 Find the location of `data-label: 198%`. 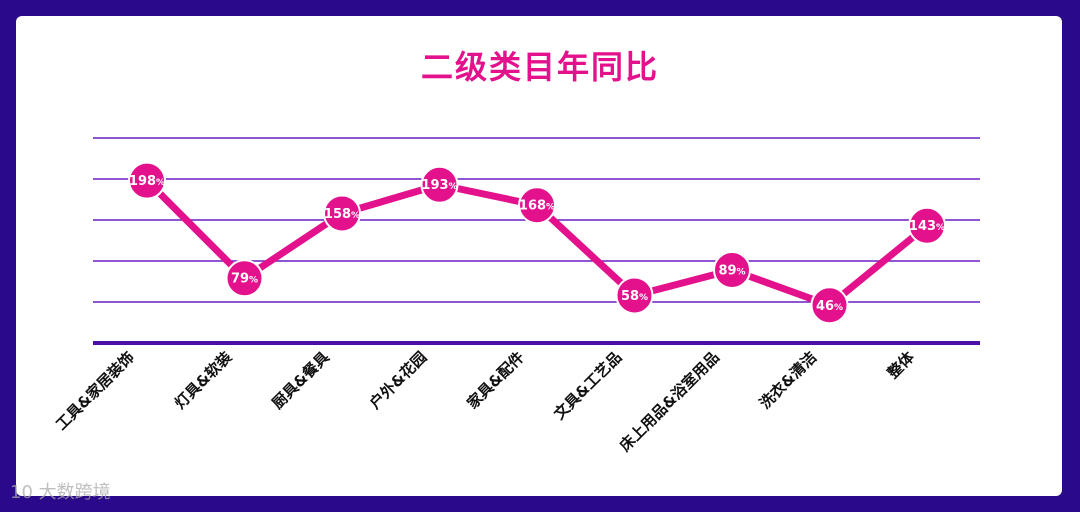

data-label: 198% is located at coordinates (147, 181).